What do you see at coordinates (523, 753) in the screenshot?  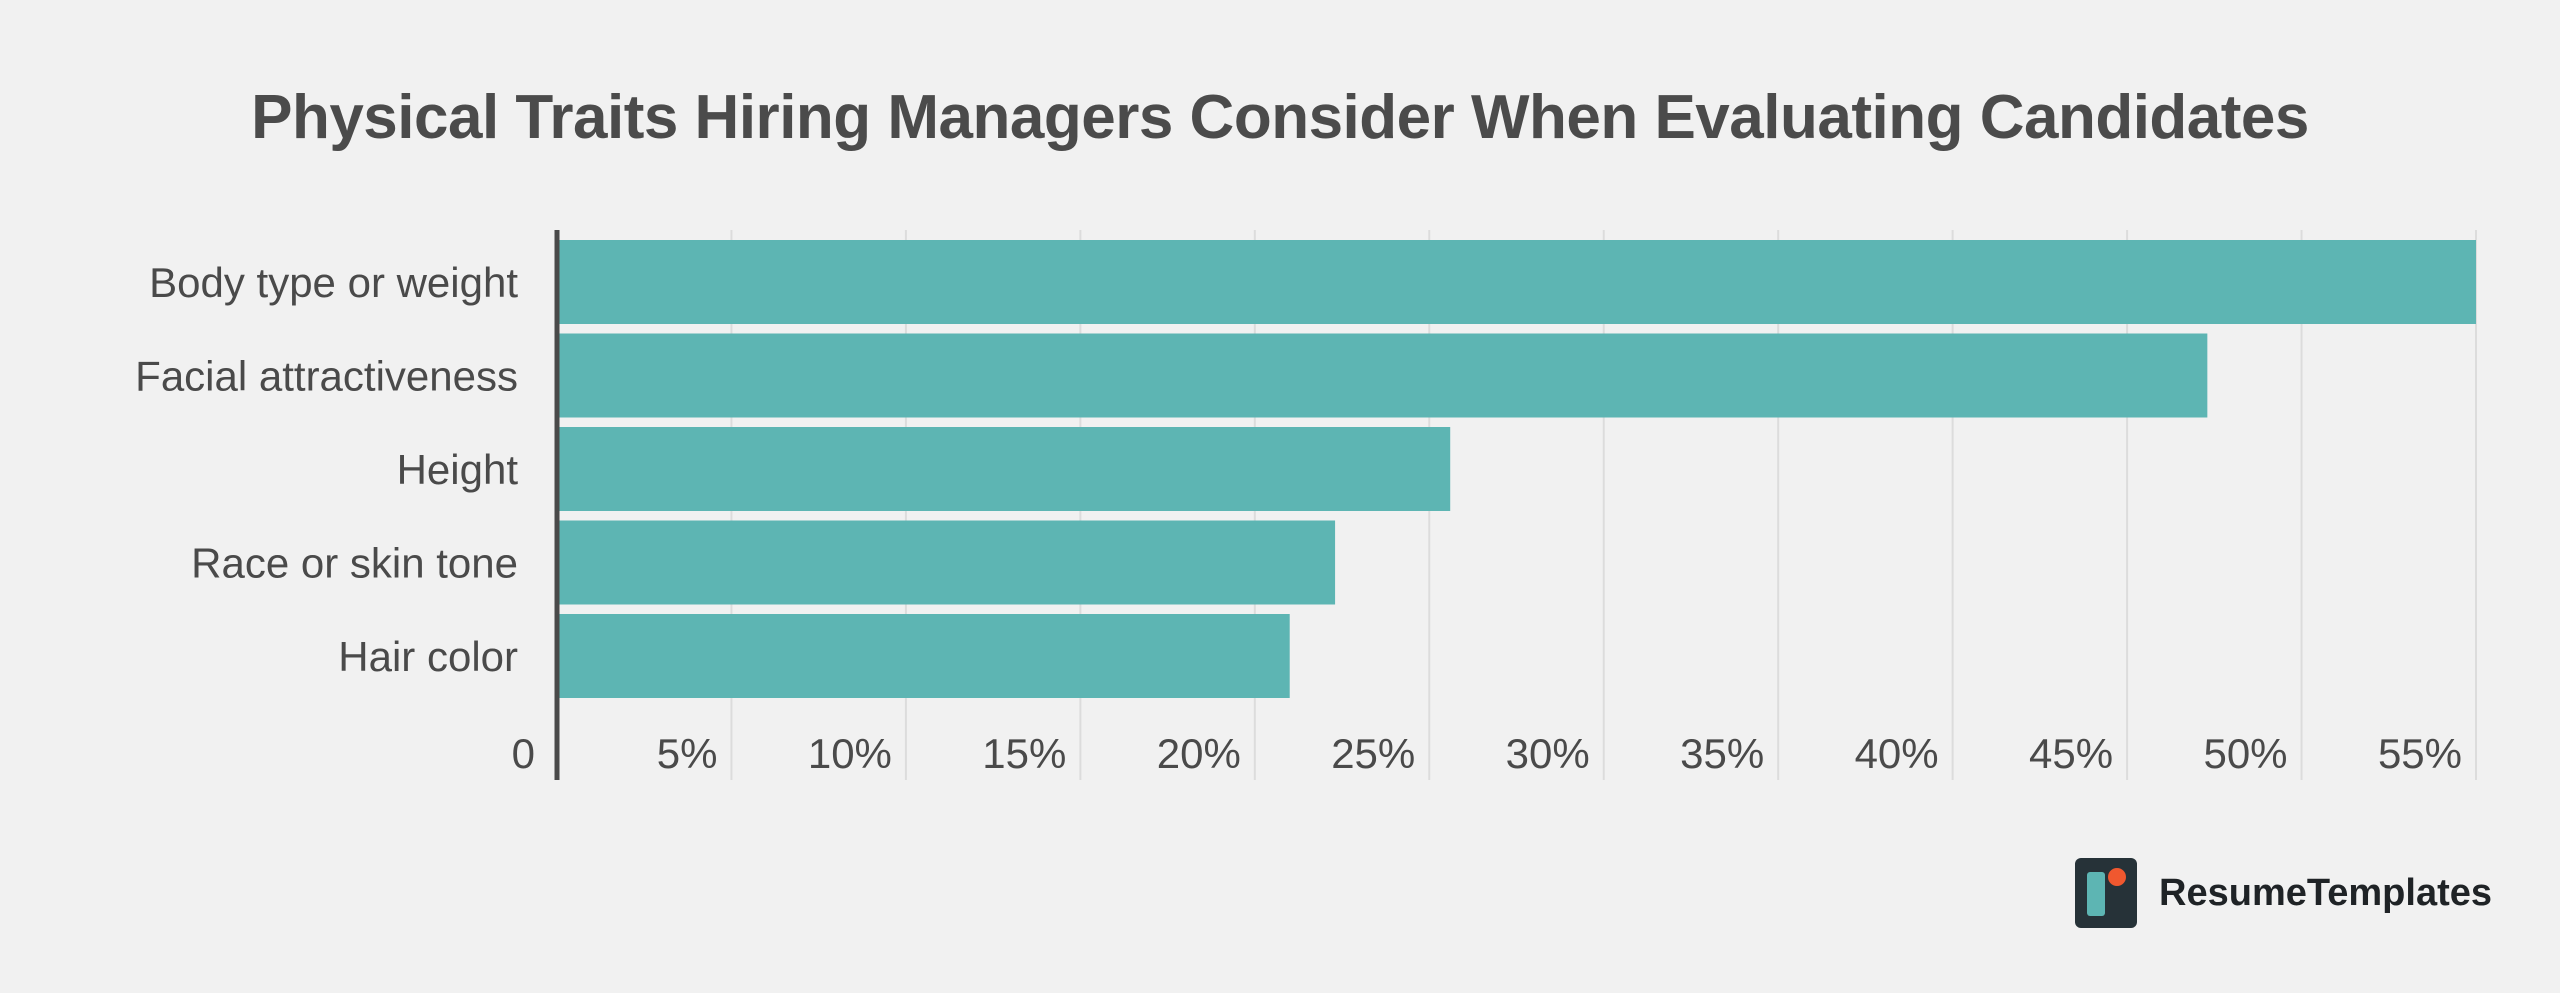 I see `x-tick-label: 0` at bounding box center [523, 753].